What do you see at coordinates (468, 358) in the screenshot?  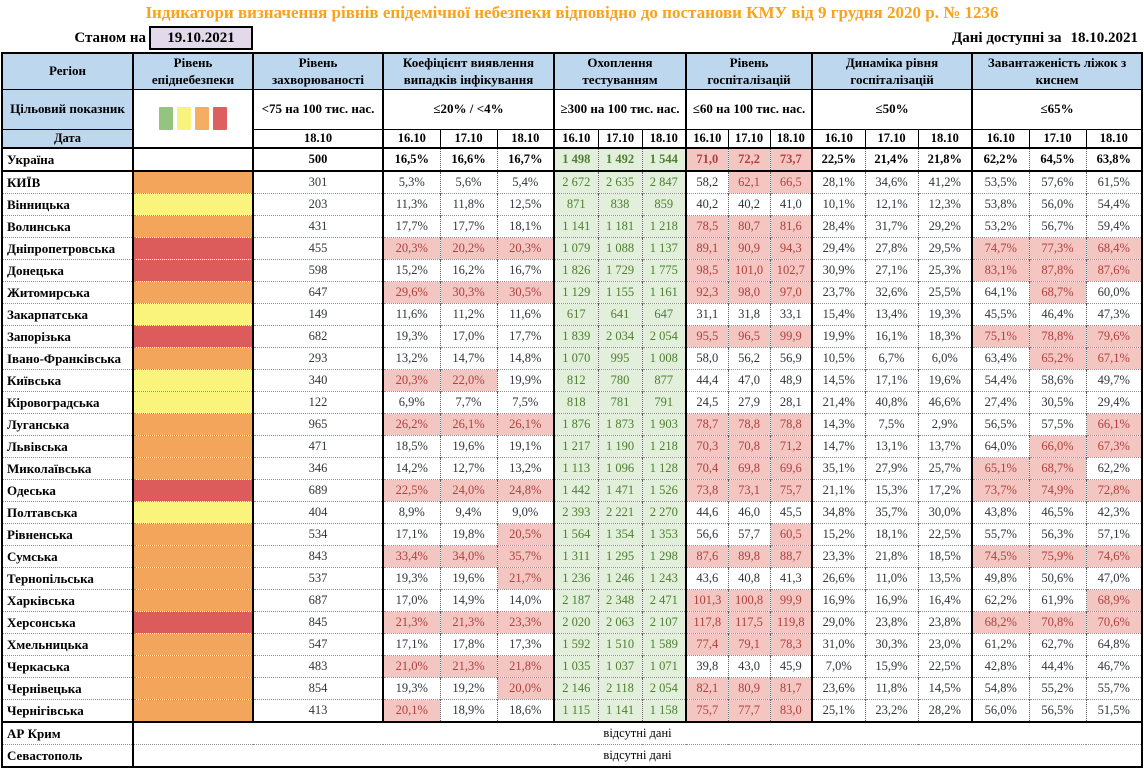 I see `detection-value-cell: 14,7%` at bounding box center [468, 358].